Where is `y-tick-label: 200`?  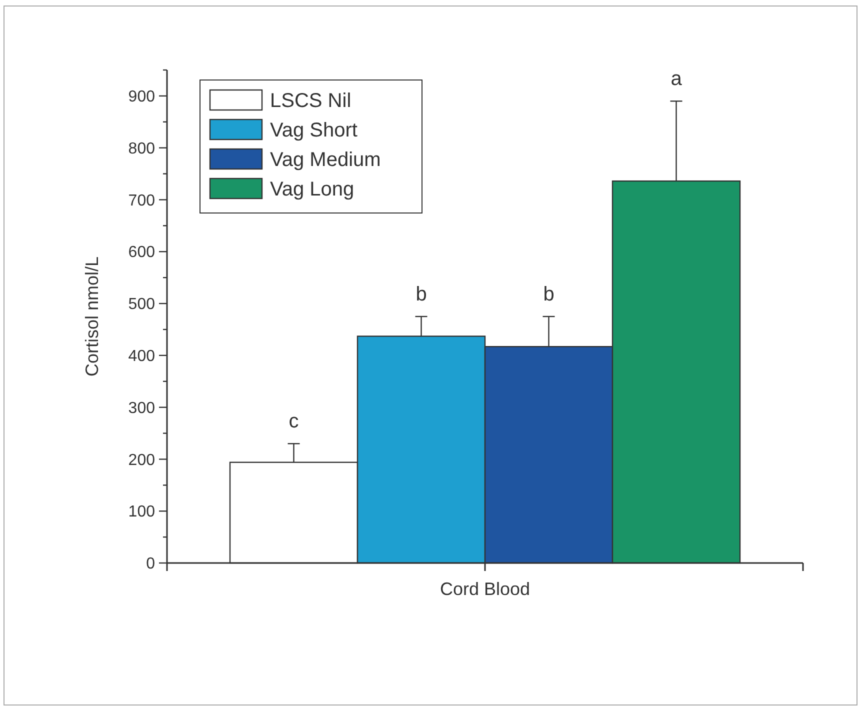 y-tick-label: 200 is located at coordinates (142, 460).